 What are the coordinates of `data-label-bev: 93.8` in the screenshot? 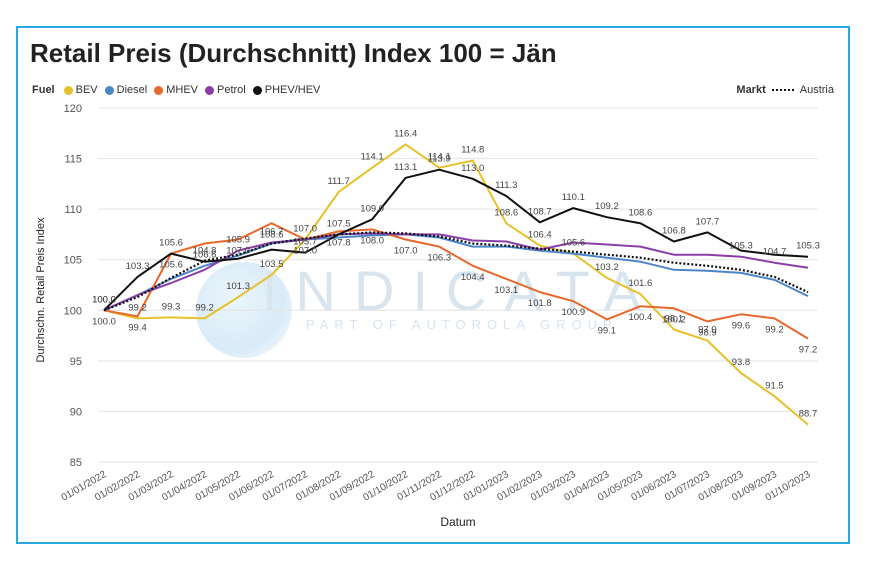 It's located at (741, 362).